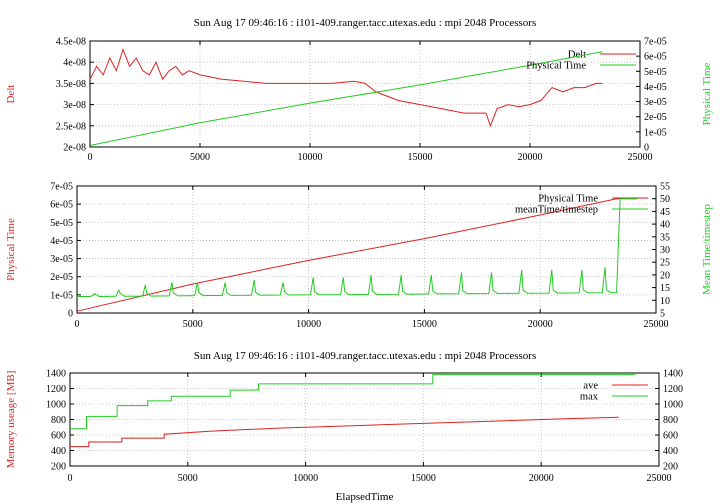 This screenshot has width=720, height=504. What do you see at coordinates (655, 42) in the screenshot?
I see `y2-tick-label: 7e-05` at bounding box center [655, 42].